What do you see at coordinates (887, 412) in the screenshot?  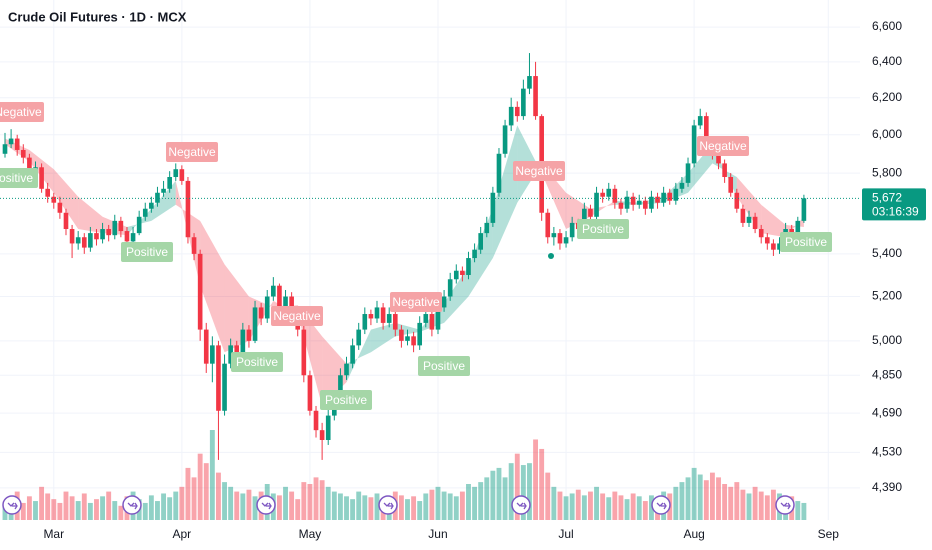 I see `y-tick-label: 4,690` at bounding box center [887, 412].